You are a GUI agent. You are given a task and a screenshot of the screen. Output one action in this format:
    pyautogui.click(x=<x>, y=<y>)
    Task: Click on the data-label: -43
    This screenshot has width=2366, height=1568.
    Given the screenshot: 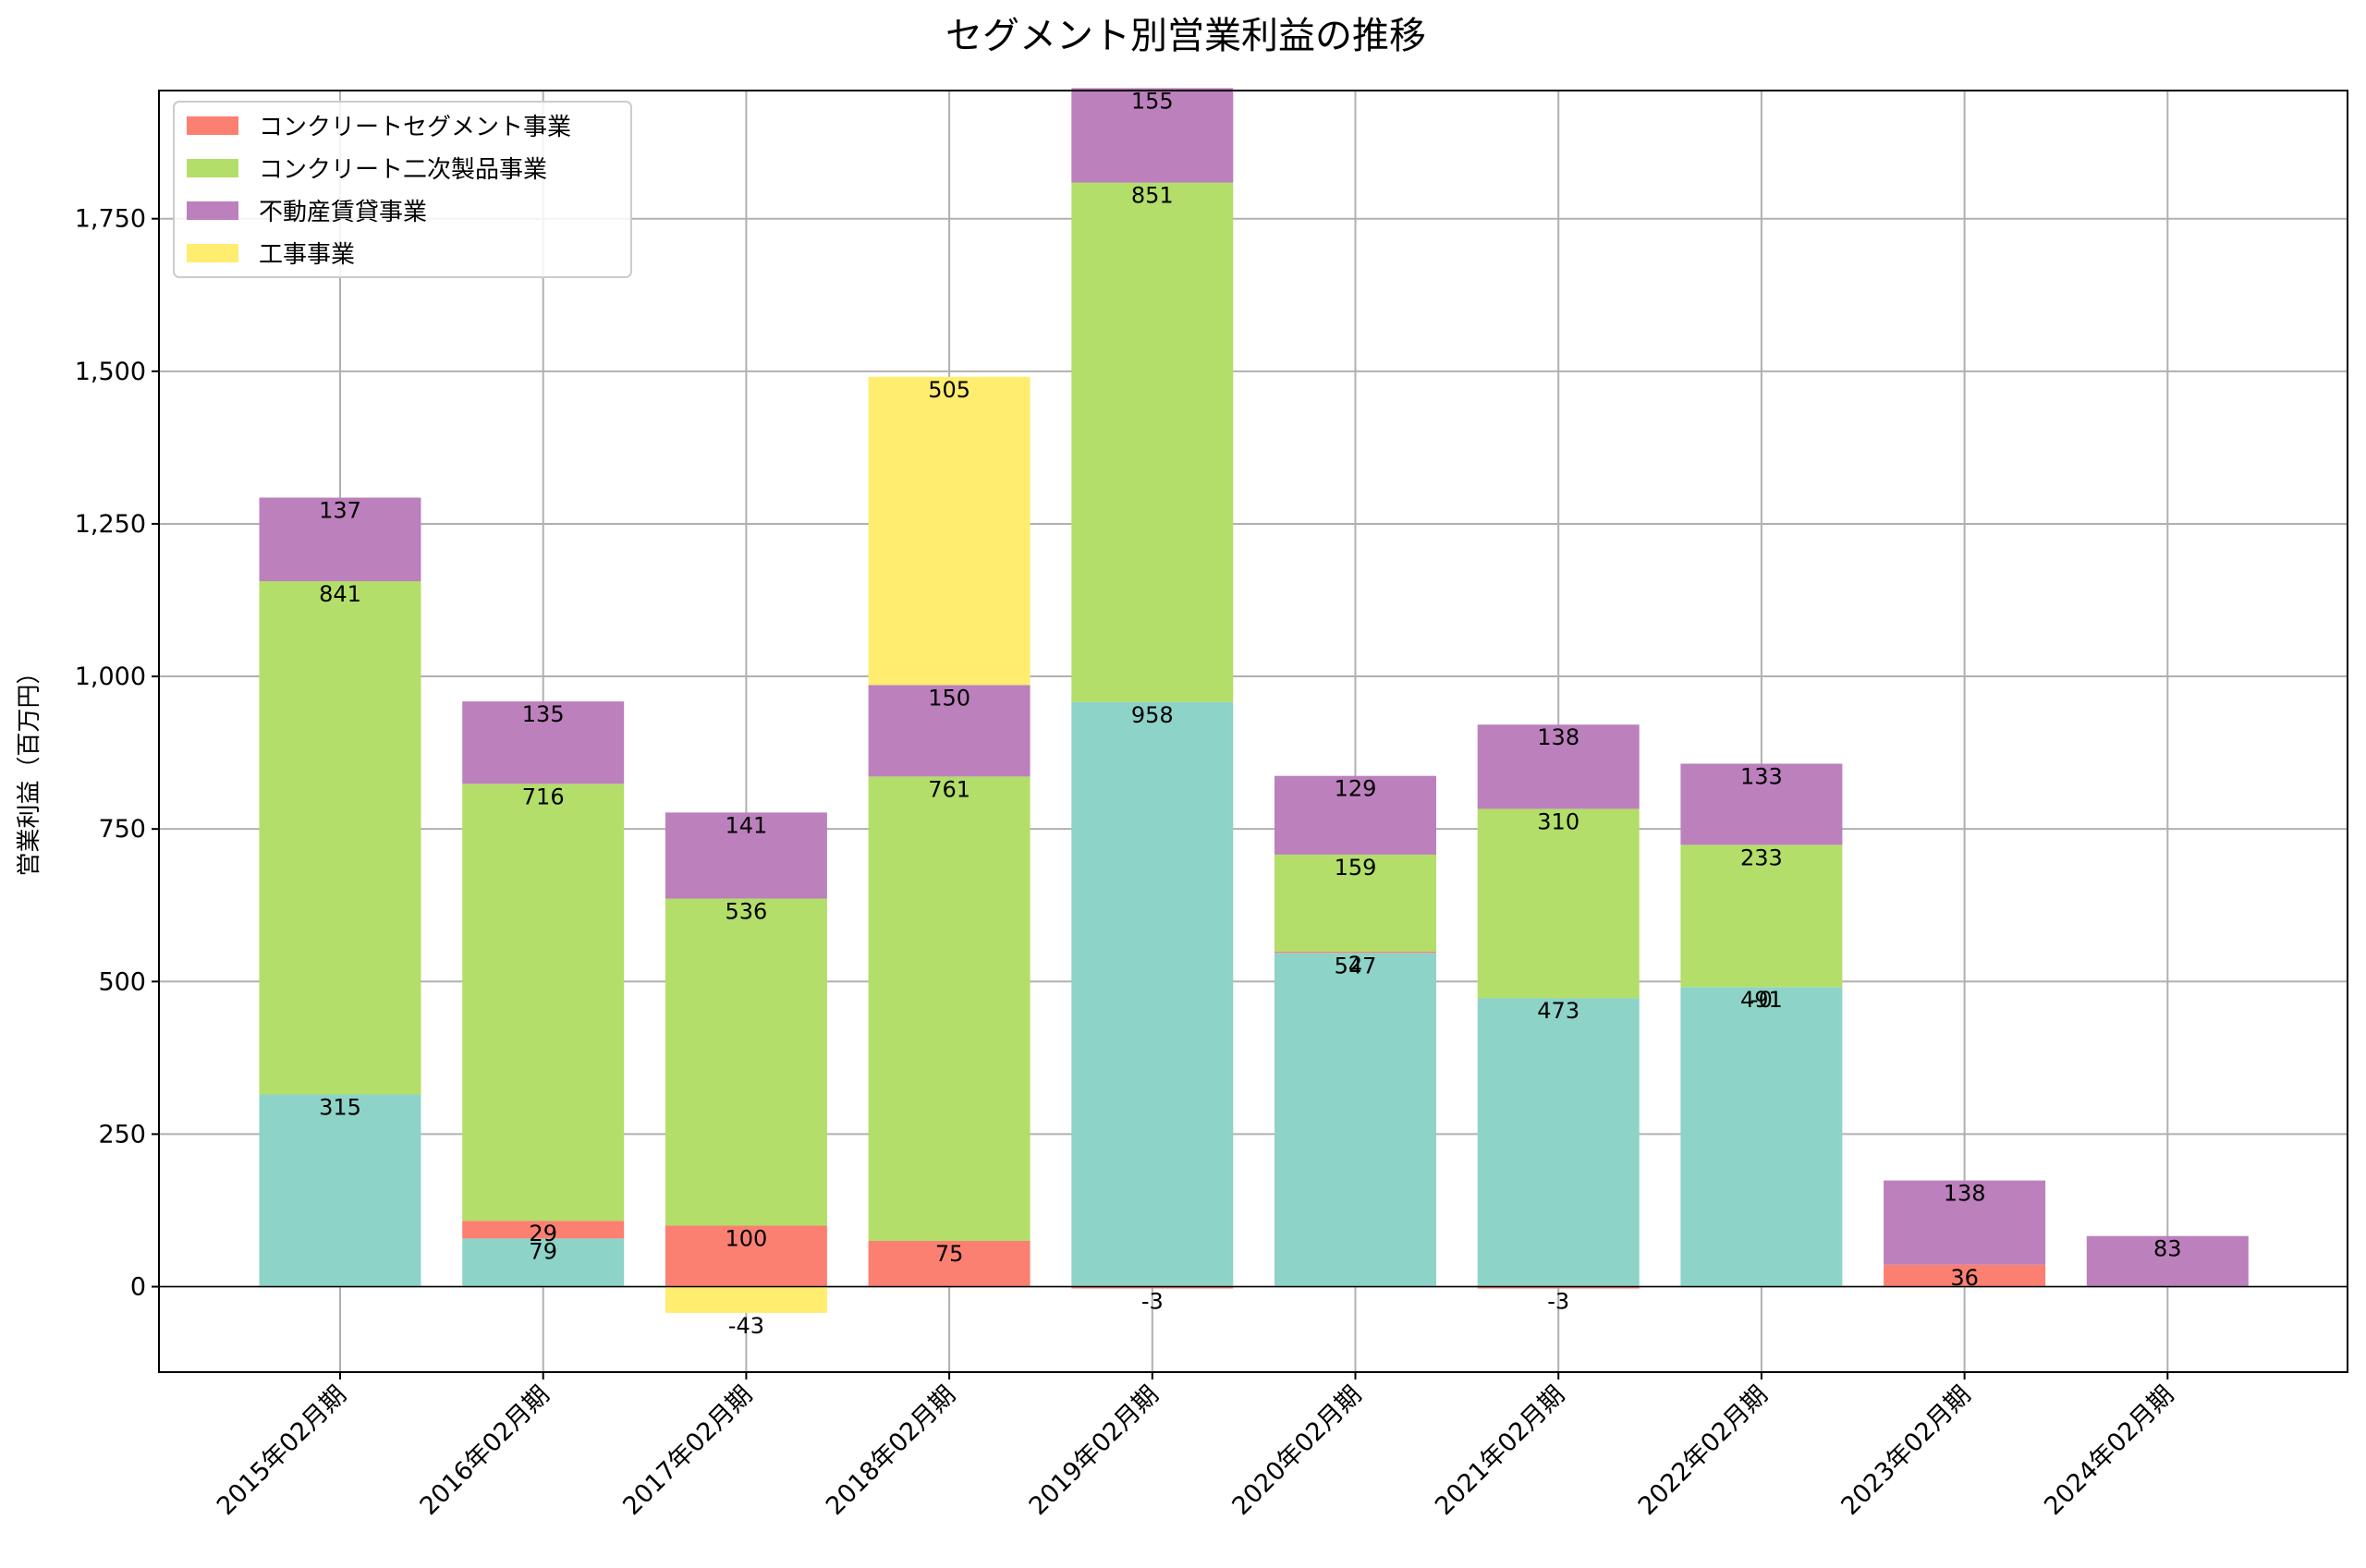 What is the action you would take?
    pyautogui.click(x=746, y=1326)
    